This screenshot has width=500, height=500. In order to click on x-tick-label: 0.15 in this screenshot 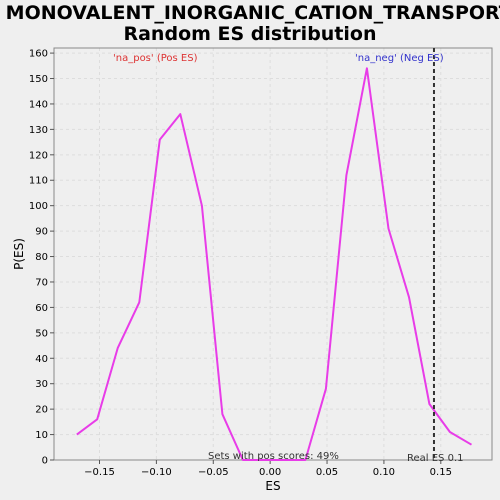, I will do `click(441, 472)`.